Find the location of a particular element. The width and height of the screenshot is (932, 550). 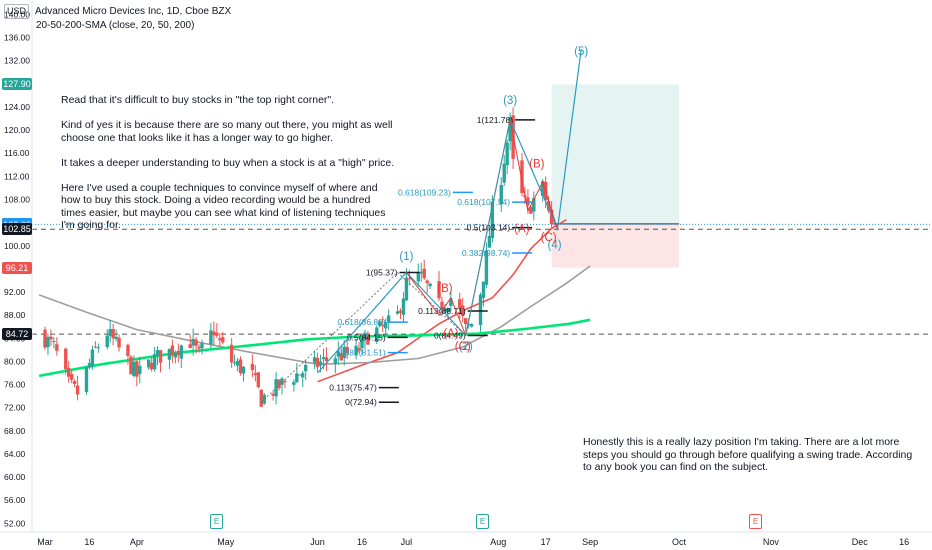

earnings-marker-2: E is located at coordinates (755, 521).